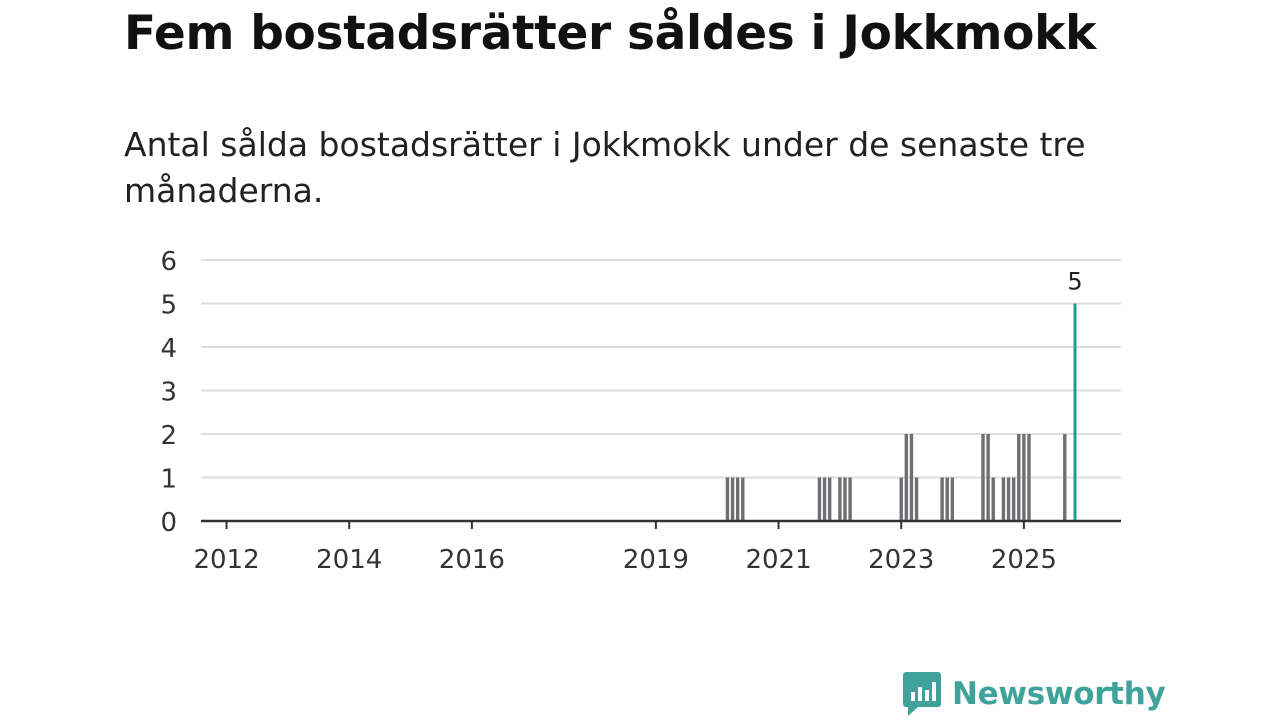 This screenshot has height=720, width=1280. Describe the element at coordinates (226, 560) in the screenshot. I see `x-tick-label: 2012` at that location.